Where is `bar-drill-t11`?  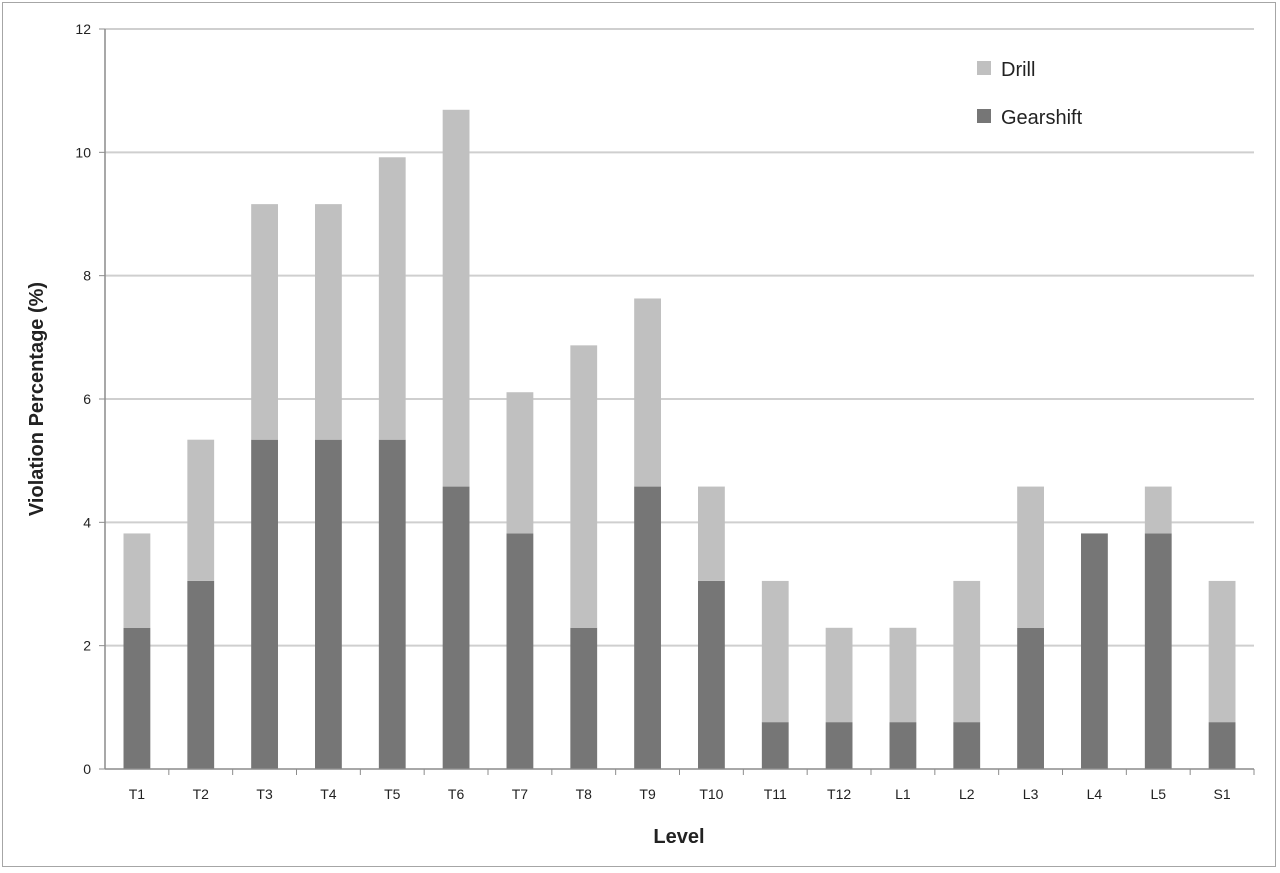 bar-drill-t11 is located at coordinates (775, 651).